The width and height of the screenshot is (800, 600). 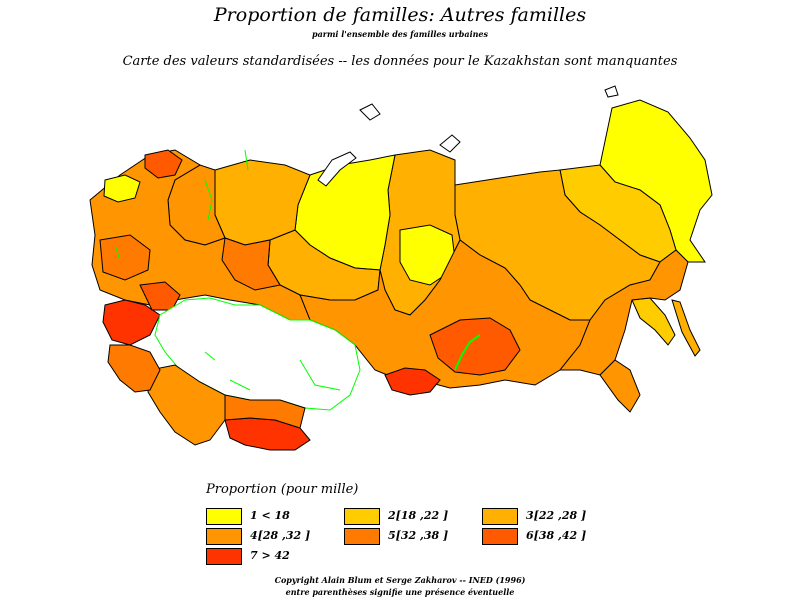 I want to click on legend-item-6: 6[38 ,42 ], so click(x=562, y=536).